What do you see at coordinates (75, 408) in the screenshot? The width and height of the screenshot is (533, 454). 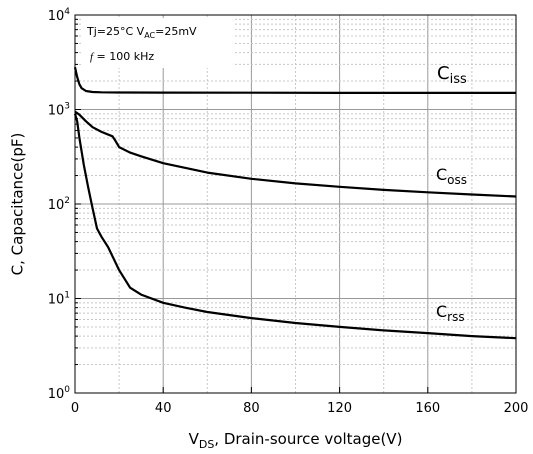 I see `x-tick-label: 0` at bounding box center [75, 408].